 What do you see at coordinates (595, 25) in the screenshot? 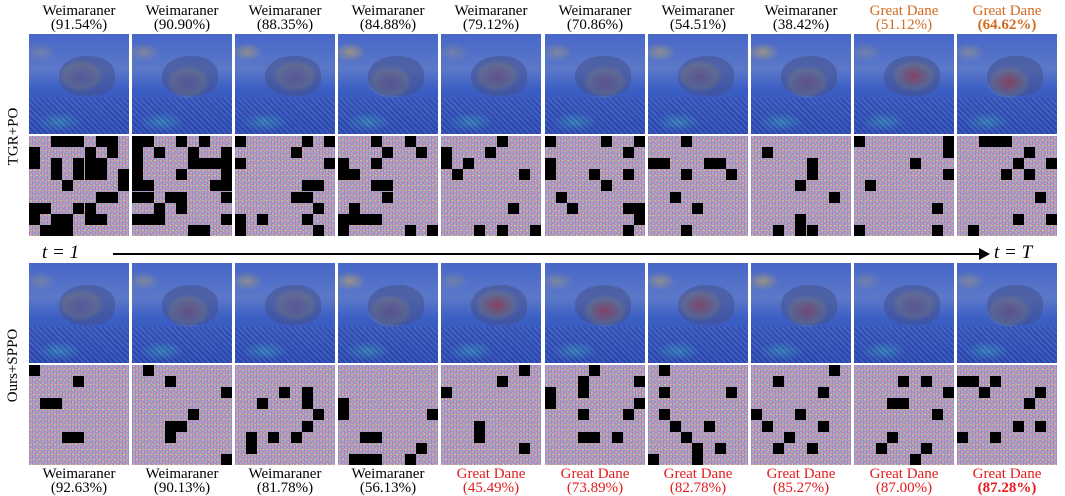
I see `confidence-value: (70.86%)` at bounding box center [595, 25].